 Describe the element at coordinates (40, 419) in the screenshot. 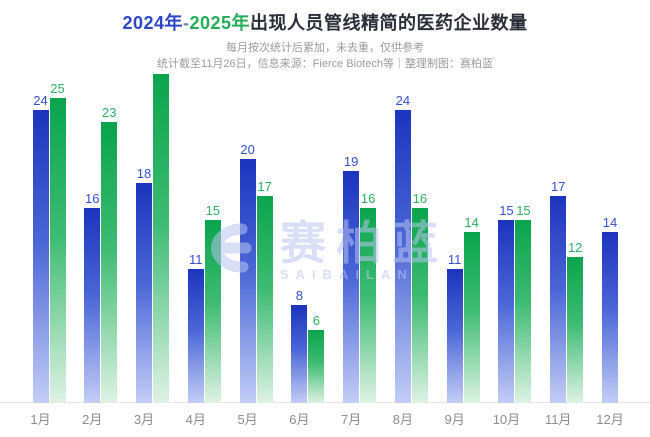

I see `month-label-1月: 1月` at that location.